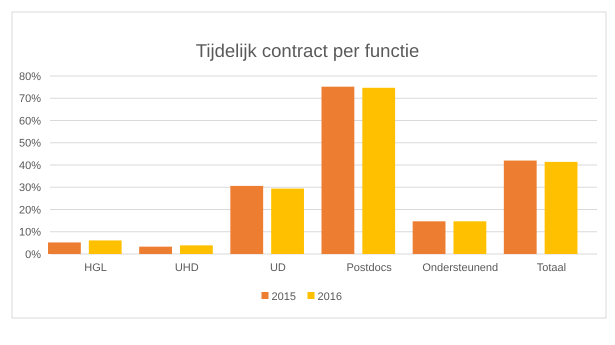 The image size is (615, 345). Describe the element at coordinates (30, 99) in the screenshot. I see `y-tick-label: 70%` at that location.